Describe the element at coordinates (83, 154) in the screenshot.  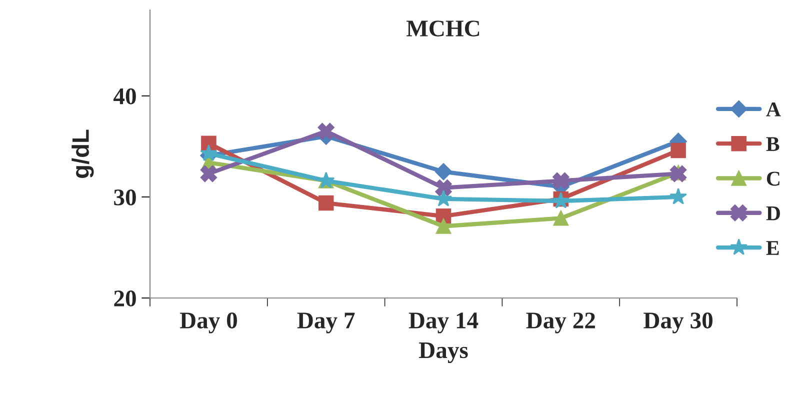
I see `y-axis-title: g/dL` at that location.